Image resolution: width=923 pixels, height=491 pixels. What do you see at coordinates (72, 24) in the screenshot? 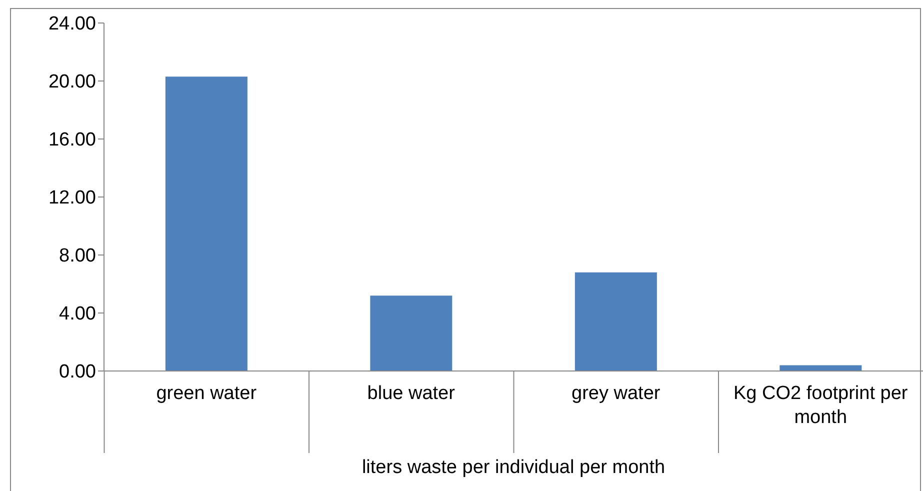
I see `y-tick-label: 24.00` at bounding box center [72, 24].